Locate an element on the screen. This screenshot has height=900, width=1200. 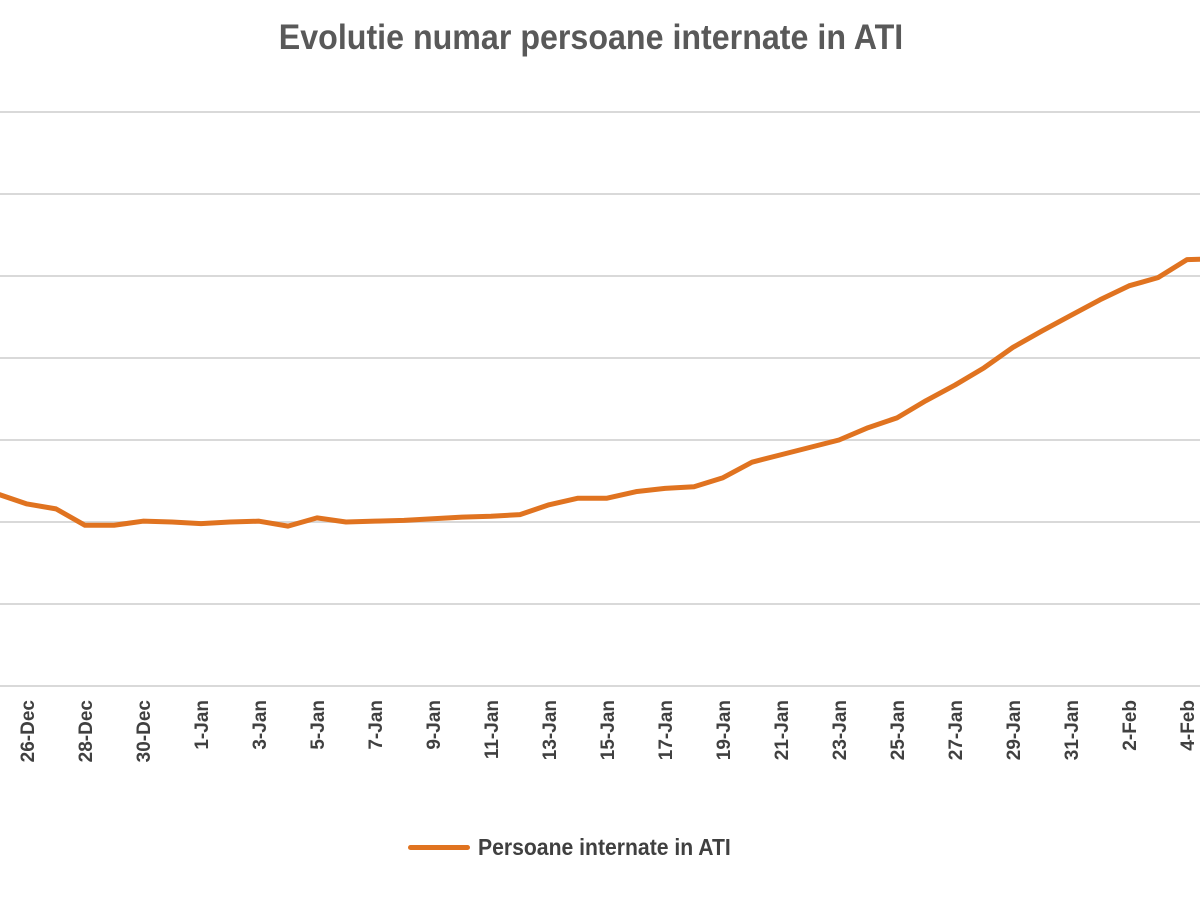
legend: Persoane internate in ATI is located at coordinates (580, 847).